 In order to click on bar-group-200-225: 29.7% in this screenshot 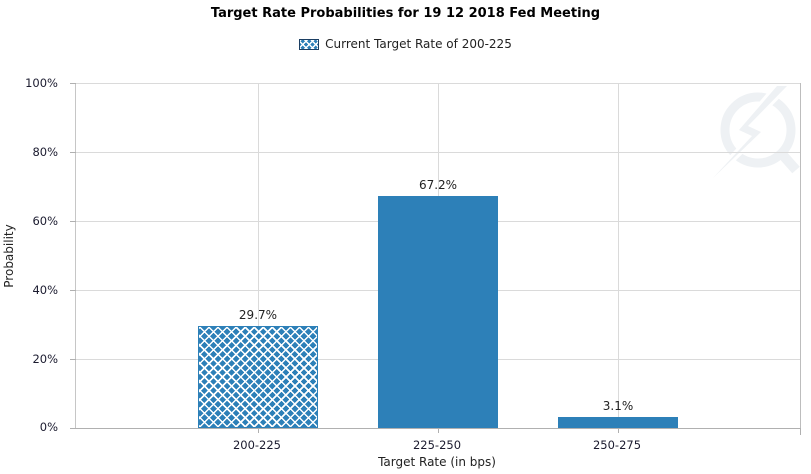, I will do `click(257, 255)`.